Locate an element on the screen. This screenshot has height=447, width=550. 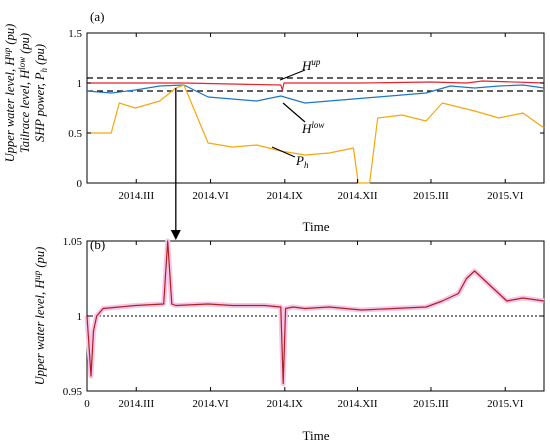
anno-hup: Hup is located at coordinates (300, 69).